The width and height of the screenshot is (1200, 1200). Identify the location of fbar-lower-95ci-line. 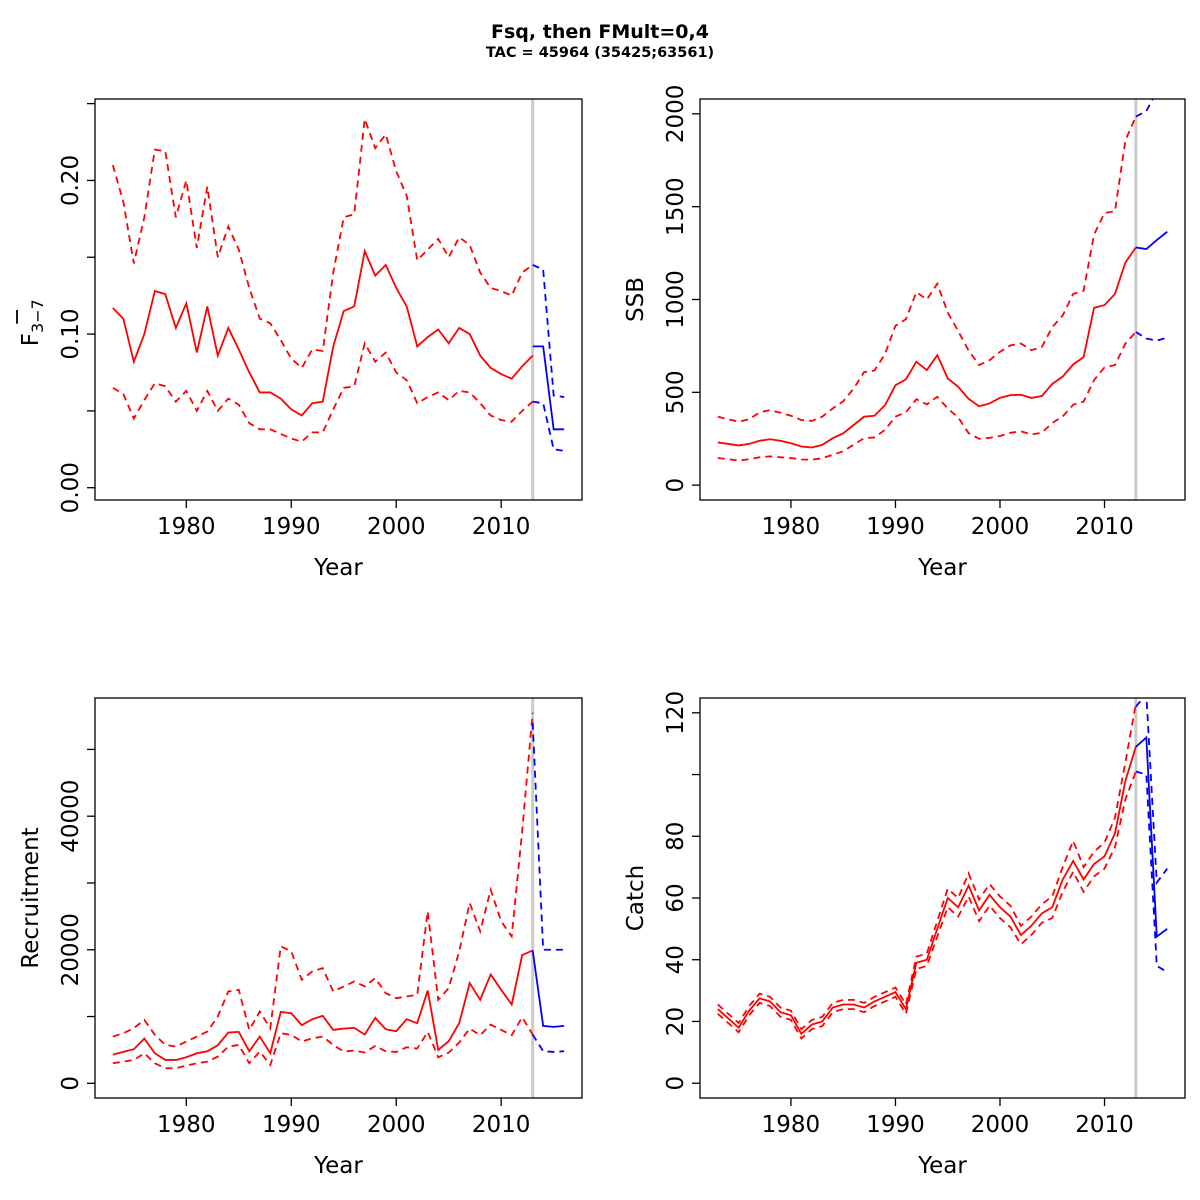
(323, 391).